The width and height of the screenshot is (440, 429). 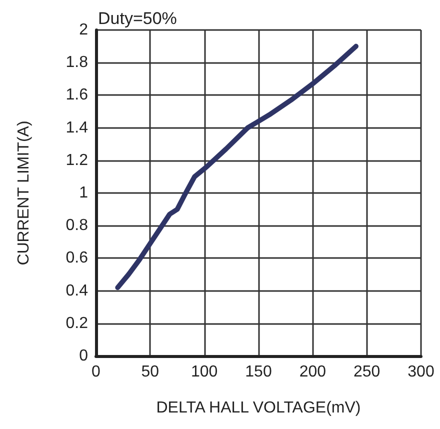 I want to click on y-tick-label: 0.8, so click(x=77, y=225).